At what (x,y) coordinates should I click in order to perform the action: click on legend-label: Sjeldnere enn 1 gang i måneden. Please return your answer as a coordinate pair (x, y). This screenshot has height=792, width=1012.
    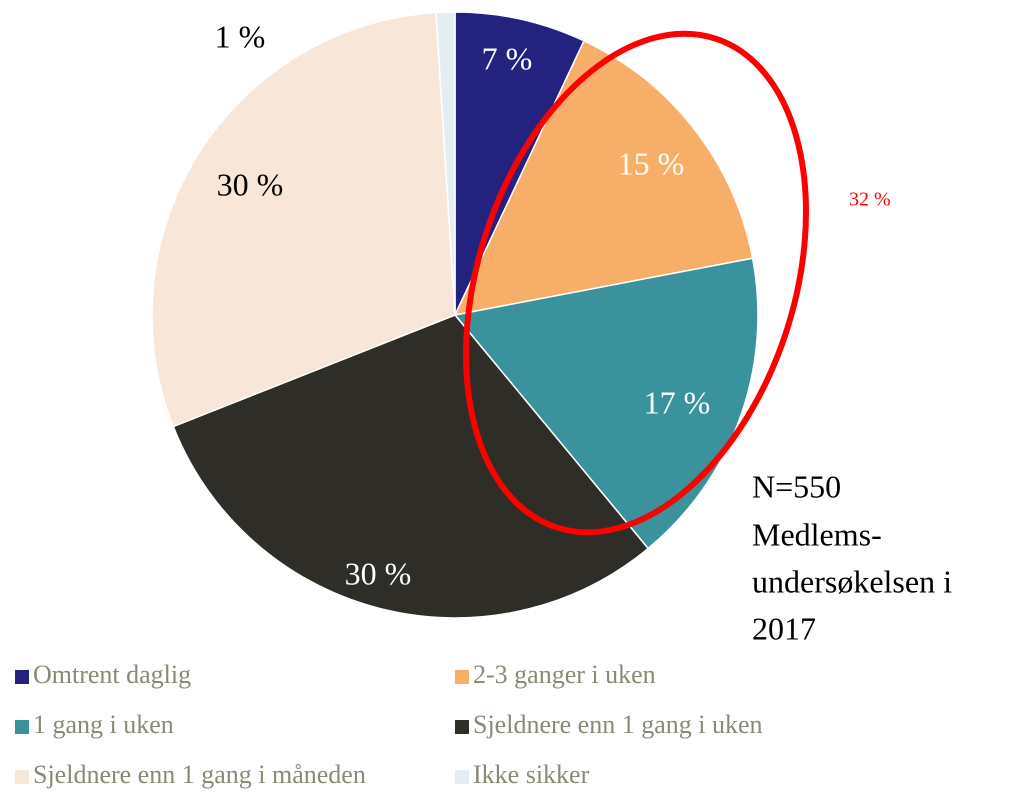
    Looking at the image, I should click on (199, 774).